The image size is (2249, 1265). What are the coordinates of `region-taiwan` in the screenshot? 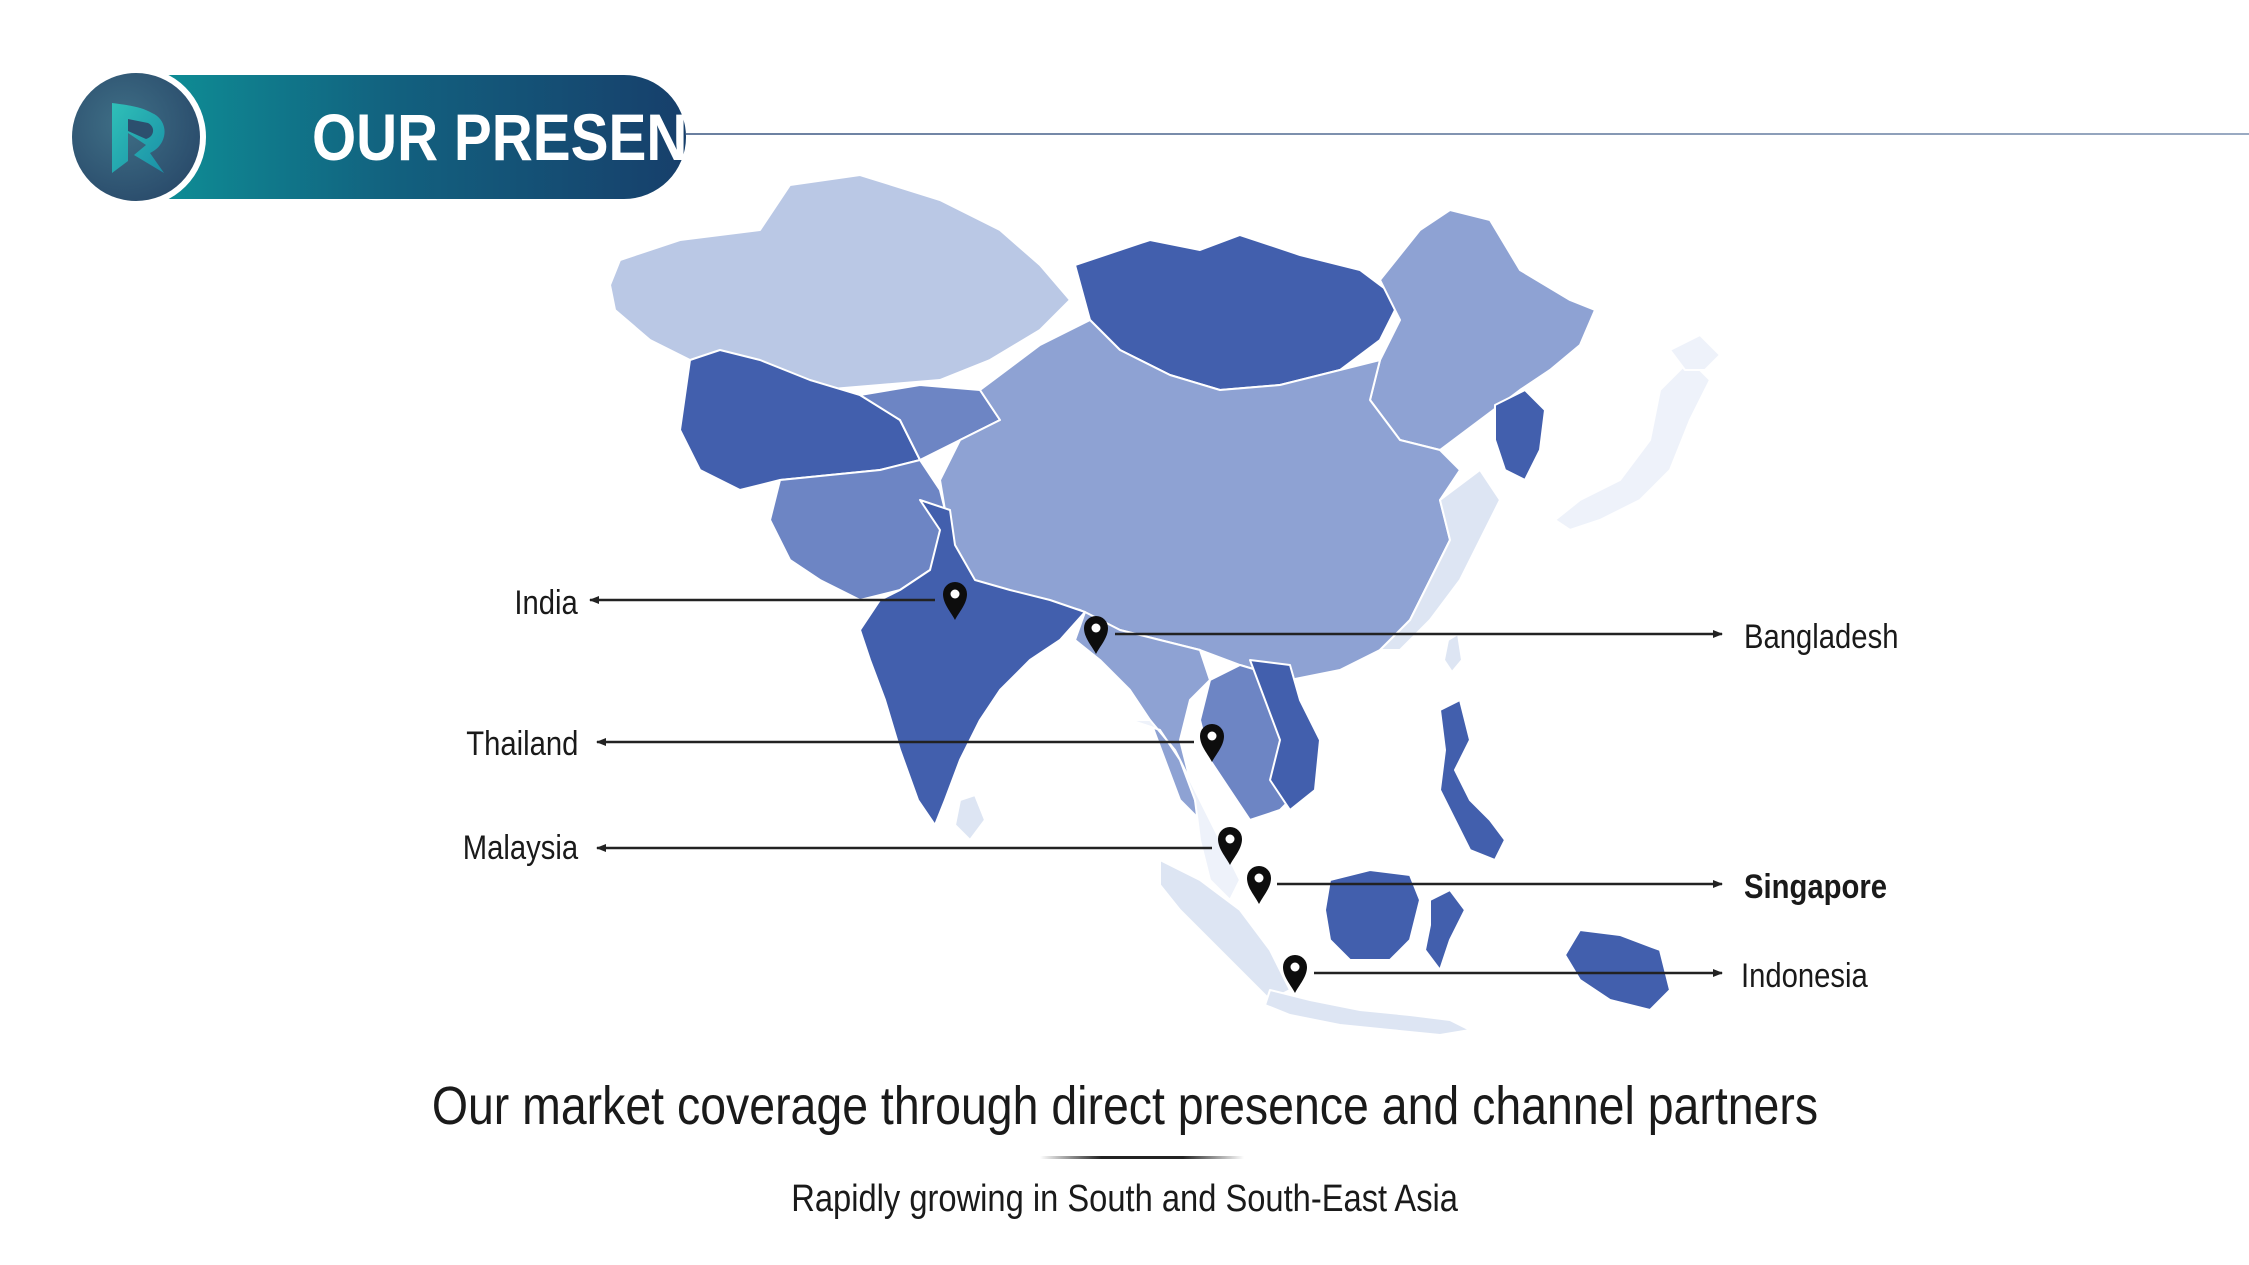 It's located at (1453, 653).